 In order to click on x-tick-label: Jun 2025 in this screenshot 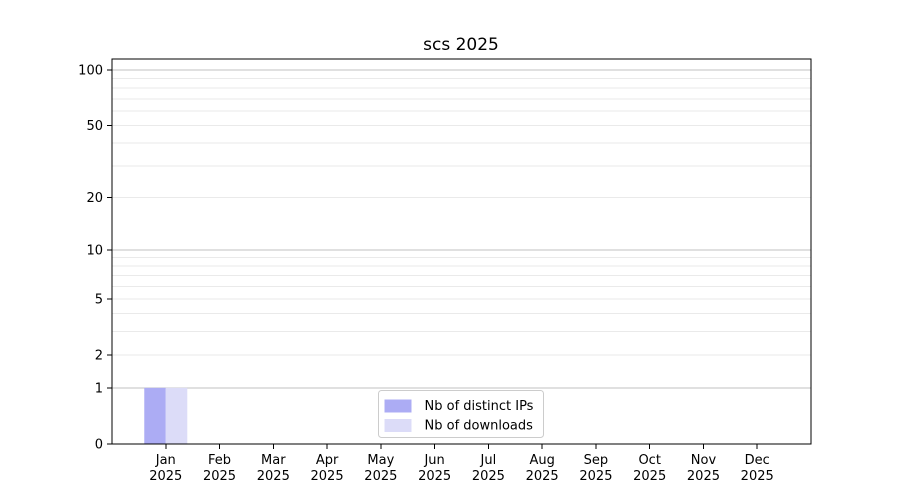, I will do `click(434, 468)`.